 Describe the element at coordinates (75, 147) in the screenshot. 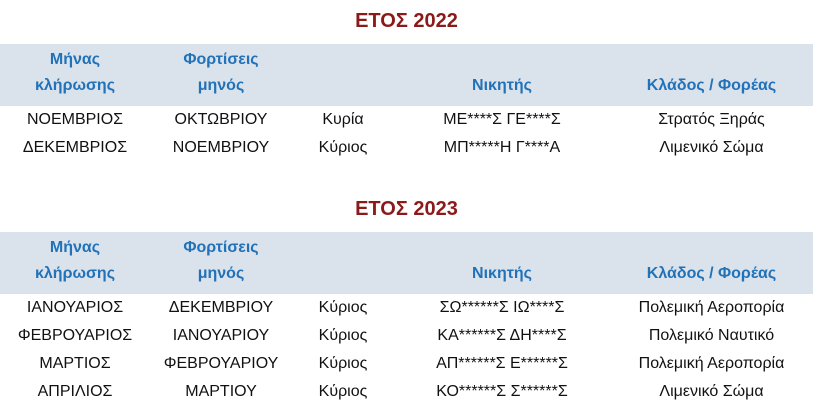

I see `cell-draw-month: ΔΕΚΕΜΒΡΙΟΣ` at that location.